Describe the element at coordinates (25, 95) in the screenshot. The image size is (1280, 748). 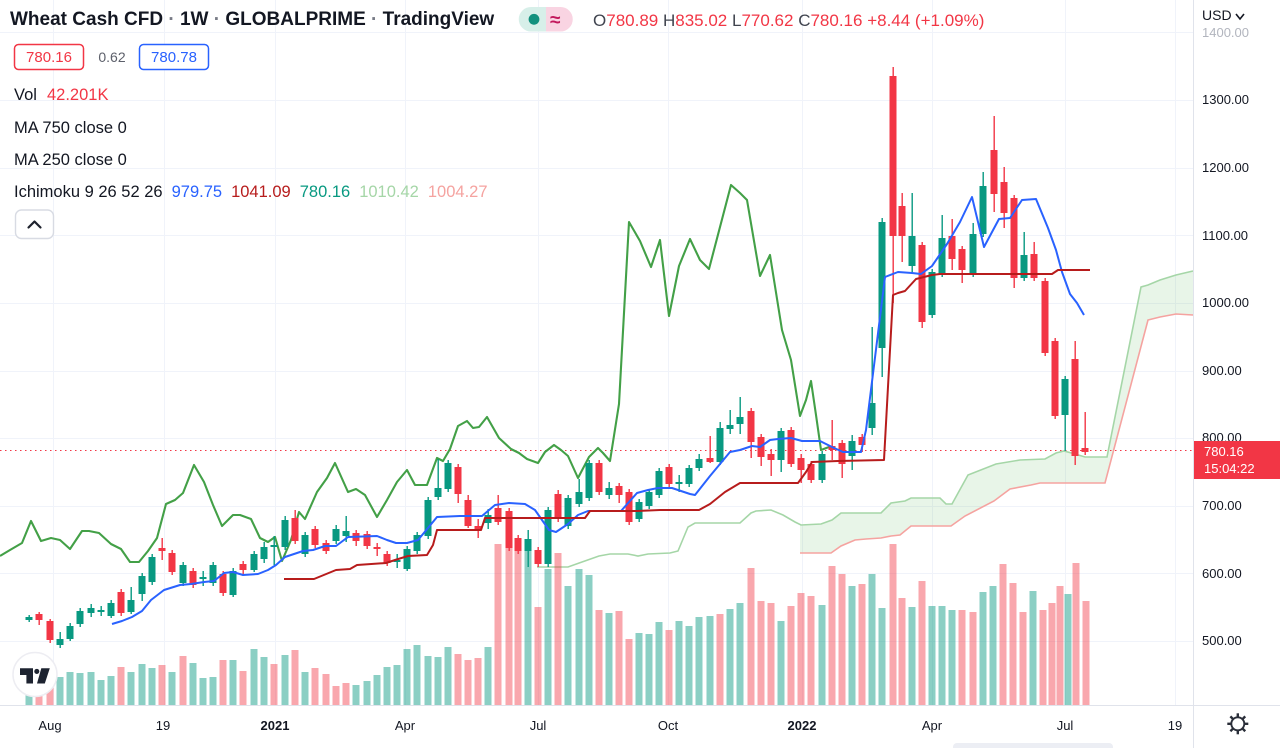
I see `svg-text: Vol` at that location.